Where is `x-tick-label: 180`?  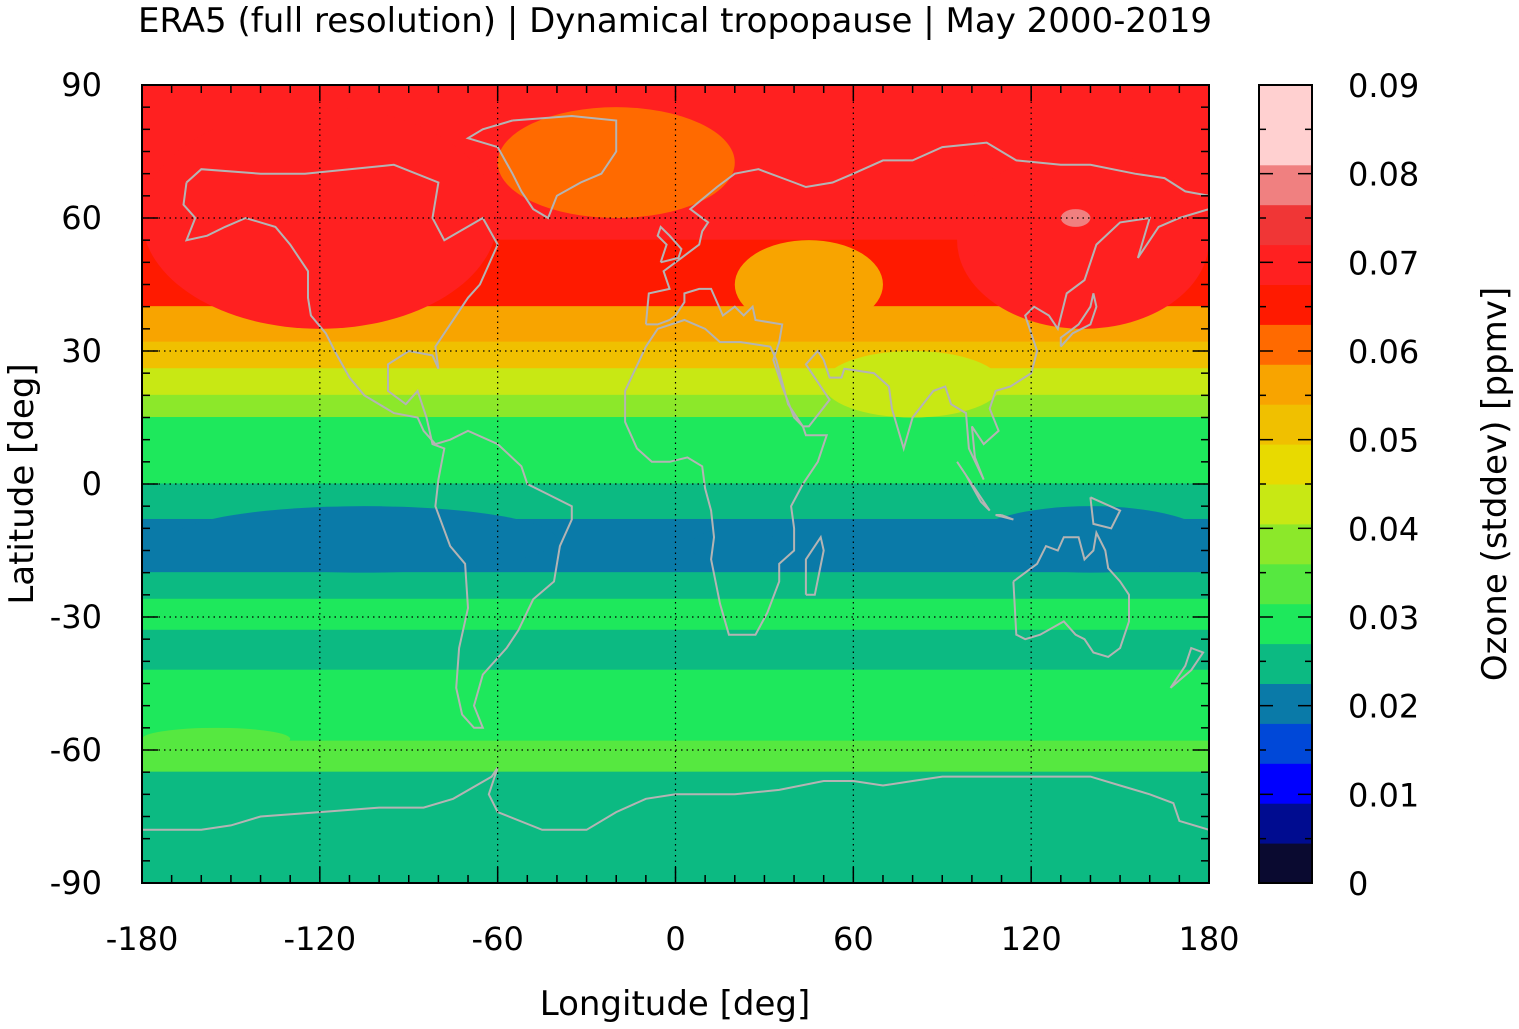 x-tick-label: 180 is located at coordinates (1208, 939).